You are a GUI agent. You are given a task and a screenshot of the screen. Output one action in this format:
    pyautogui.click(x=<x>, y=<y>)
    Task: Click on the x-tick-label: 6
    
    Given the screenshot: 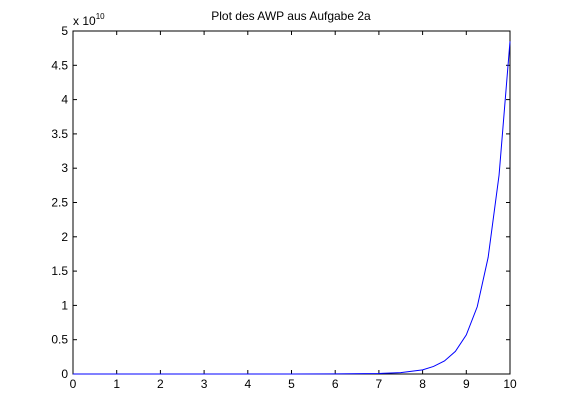 What is the action you would take?
    pyautogui.click(x=335, y=384)
    